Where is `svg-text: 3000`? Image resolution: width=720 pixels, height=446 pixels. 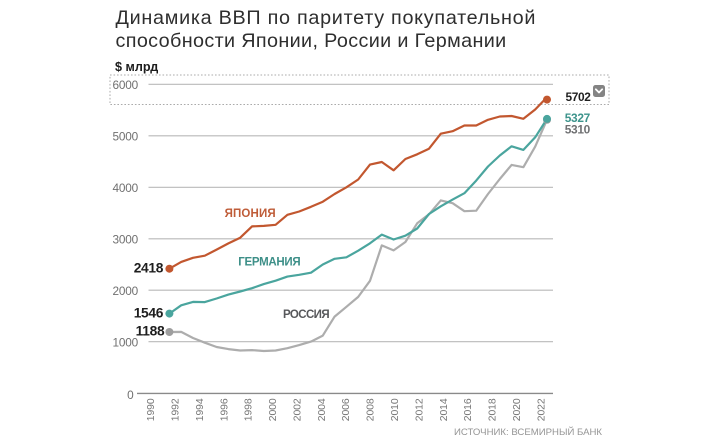 svg-text: 3000 is located at coordinates (126, 240).